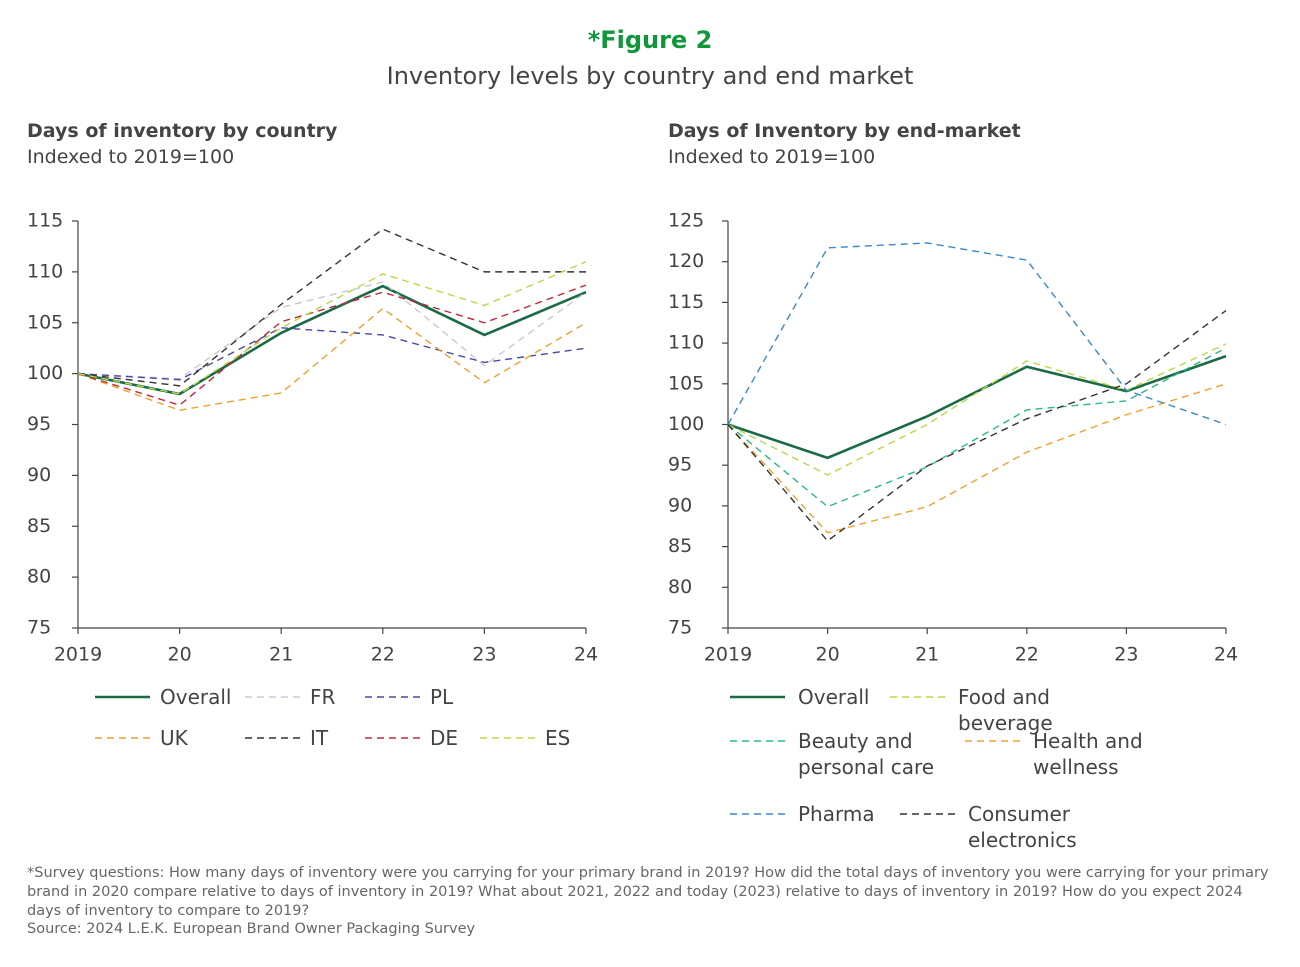 The width and height of the screenshot is (1300, 967). What do you see at coordinates (686, 261) in the screenshot?
I see `y-tick-label: 120` at bounding box center [686, 261].